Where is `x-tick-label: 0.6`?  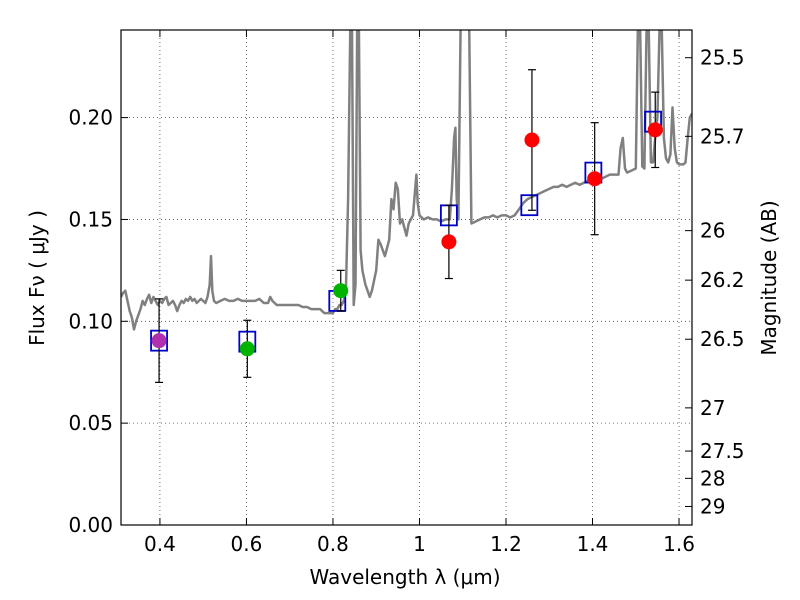 x-tick-label: 0.6 is located at coordinates (247, 544).